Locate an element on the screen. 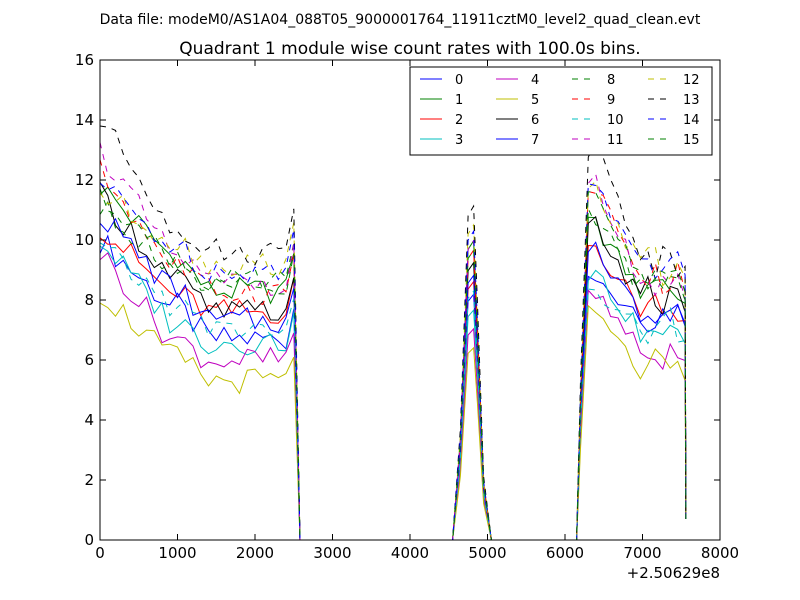  x-tick-label: 5000 is located at coordinates (487, 553).